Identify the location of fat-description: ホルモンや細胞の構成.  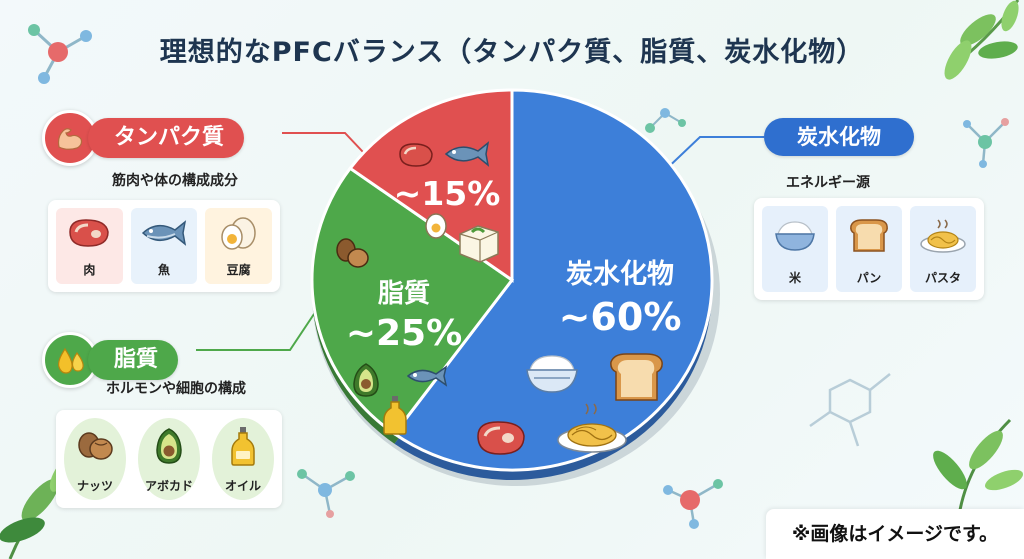
(176, 389).